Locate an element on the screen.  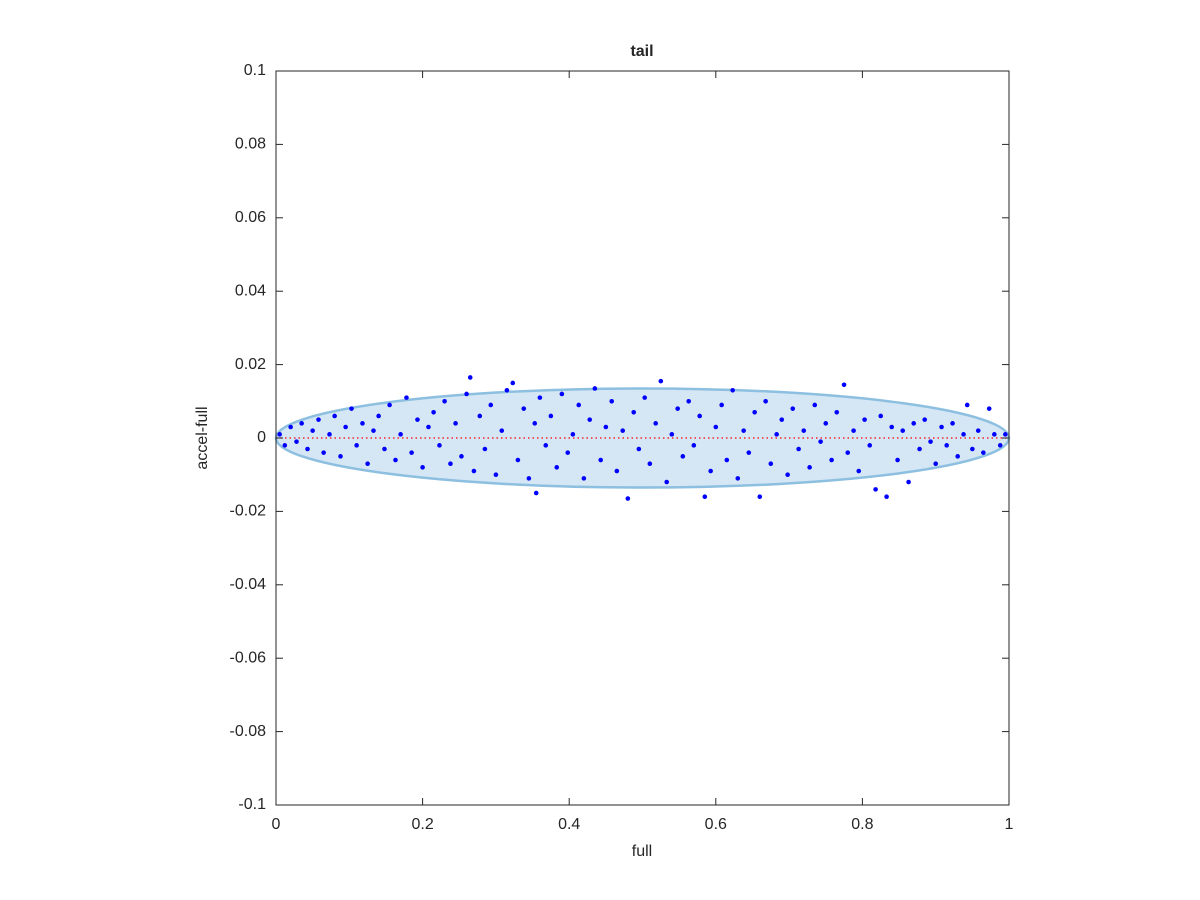
x-axis-label: full is located at coordinates (642, 851).